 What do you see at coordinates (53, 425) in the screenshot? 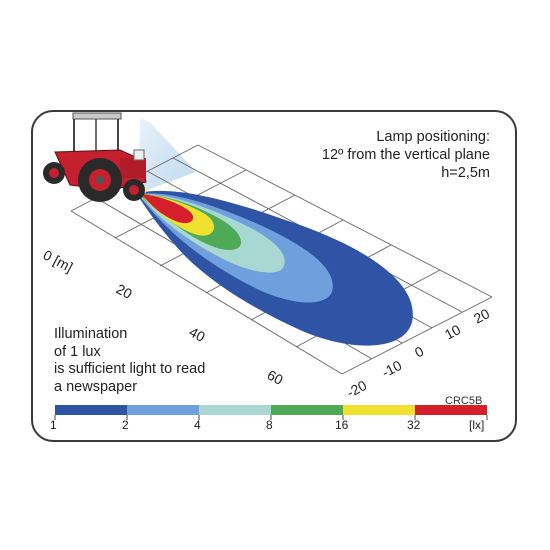
I see `scale-label-1: 1` at bounding box center [53, 425].